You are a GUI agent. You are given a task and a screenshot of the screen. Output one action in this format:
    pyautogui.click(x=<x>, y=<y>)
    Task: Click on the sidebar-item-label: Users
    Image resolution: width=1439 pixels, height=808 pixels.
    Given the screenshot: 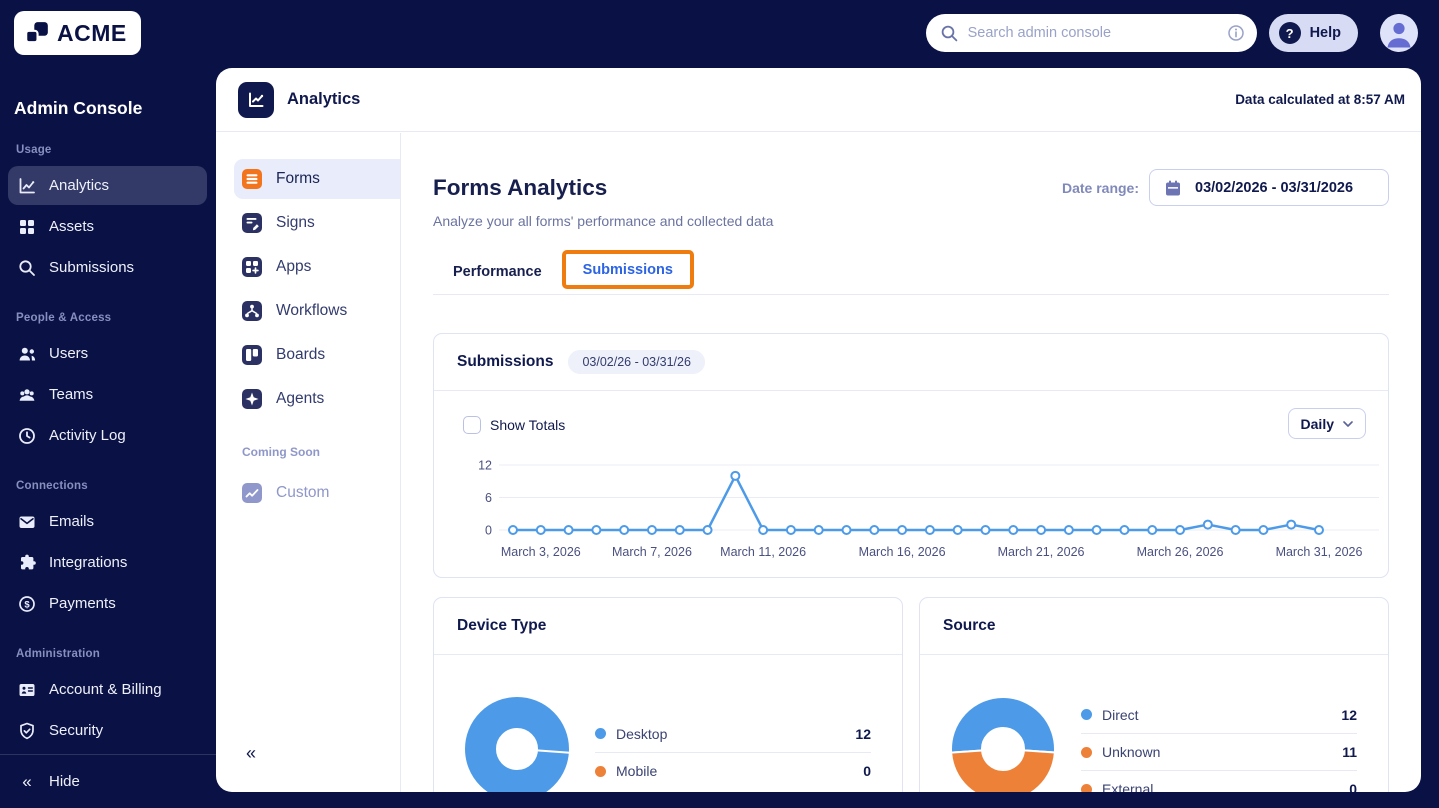 What is the action you would take?
    pyautogui.click(x=69, y=353)
    